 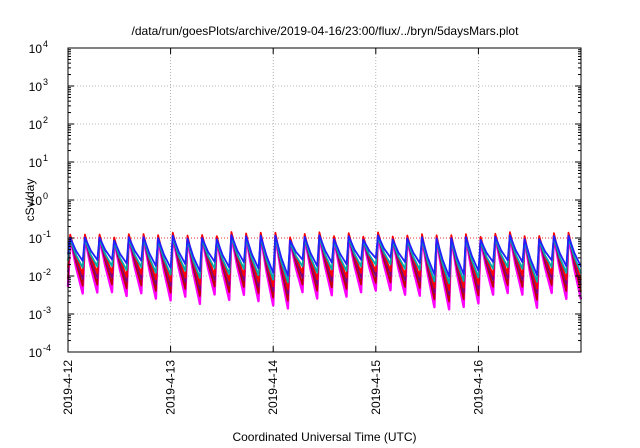 I want to click on x-tick-label: 2019-4-16, so click(x=478, y=387).